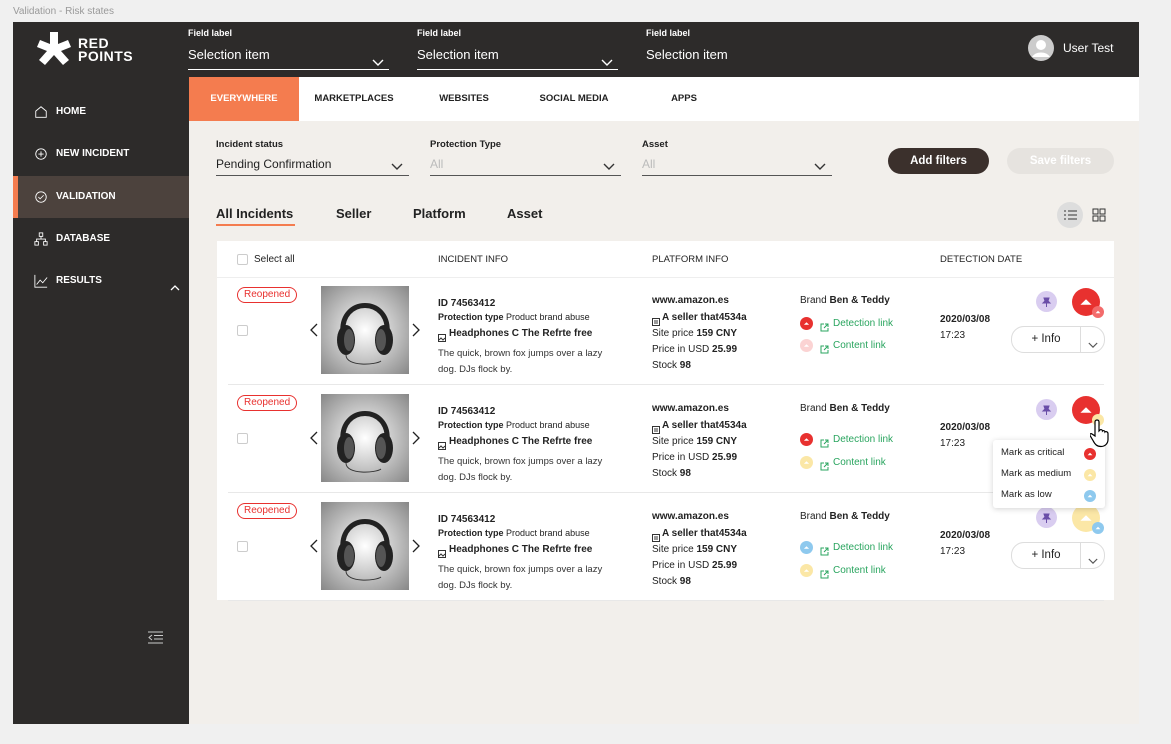  I want to click on chevron-icon, so click(397, 167).